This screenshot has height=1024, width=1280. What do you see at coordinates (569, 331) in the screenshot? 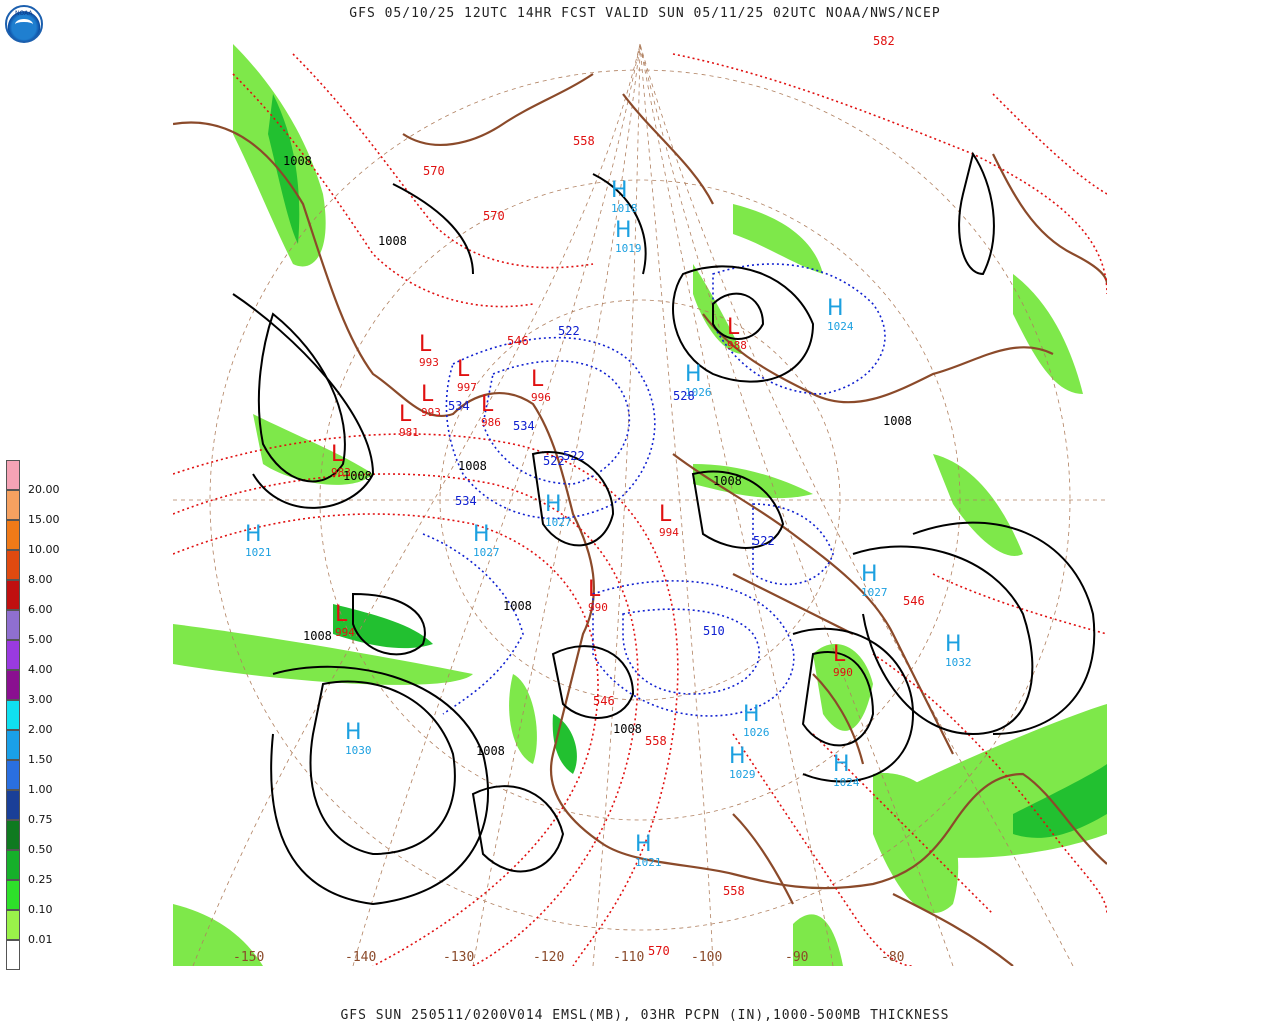
I see `thickness-cold-label: 522` at bounding box center [569, 331].